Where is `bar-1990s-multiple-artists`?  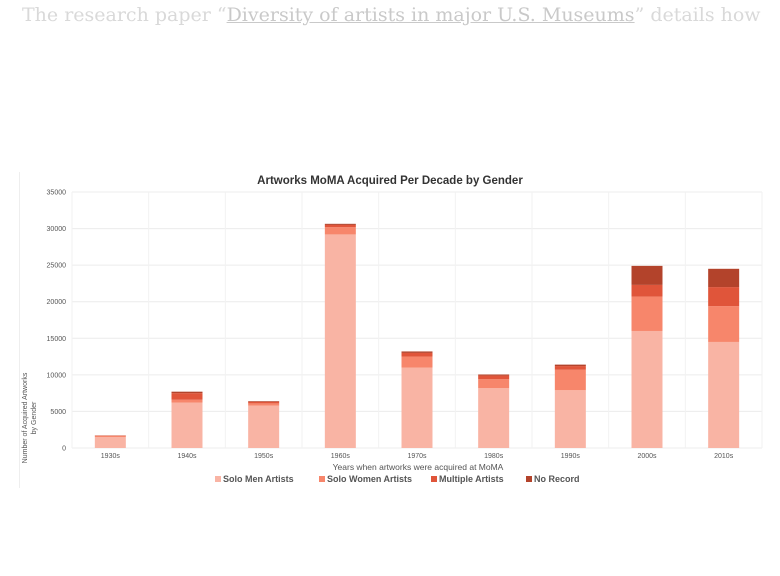 bar-1990s-multiple-artists is located at coordinates (570, 368).